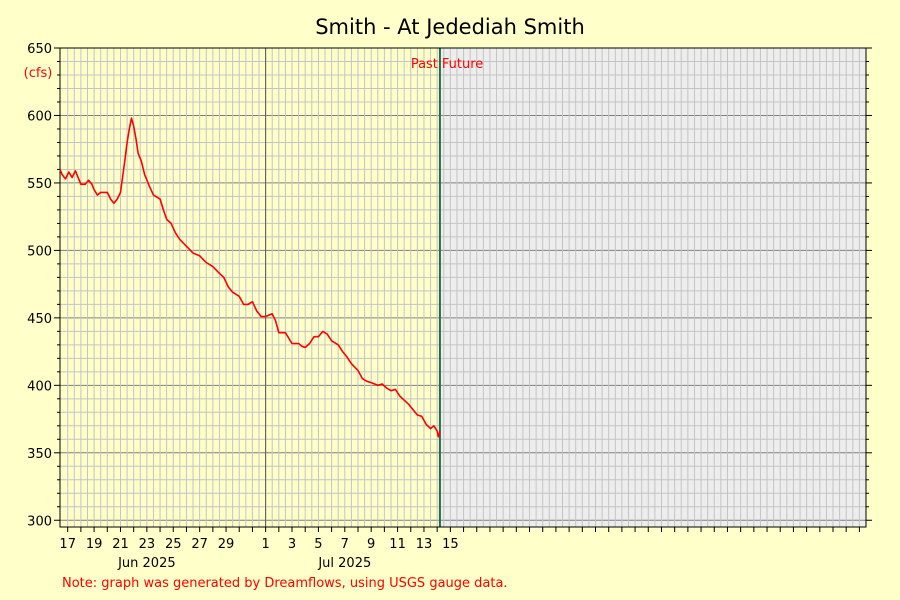  I want to click on x-tick-label: 27, so click(199, 544).